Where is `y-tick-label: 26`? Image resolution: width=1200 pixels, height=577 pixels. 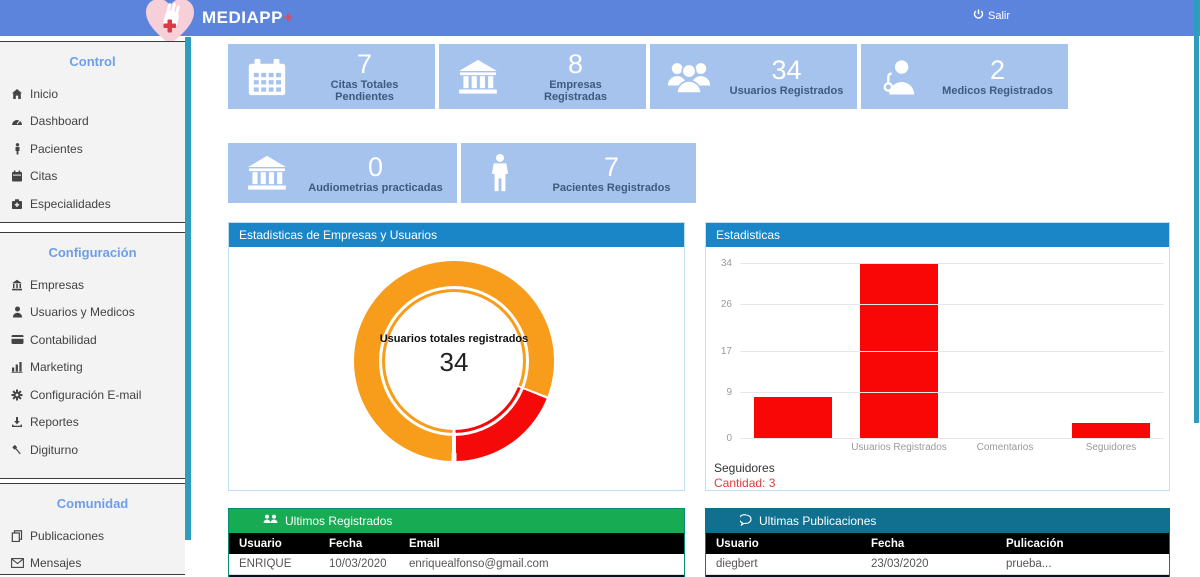 y-tick-label: 26 is located at coordinates (726, 305).